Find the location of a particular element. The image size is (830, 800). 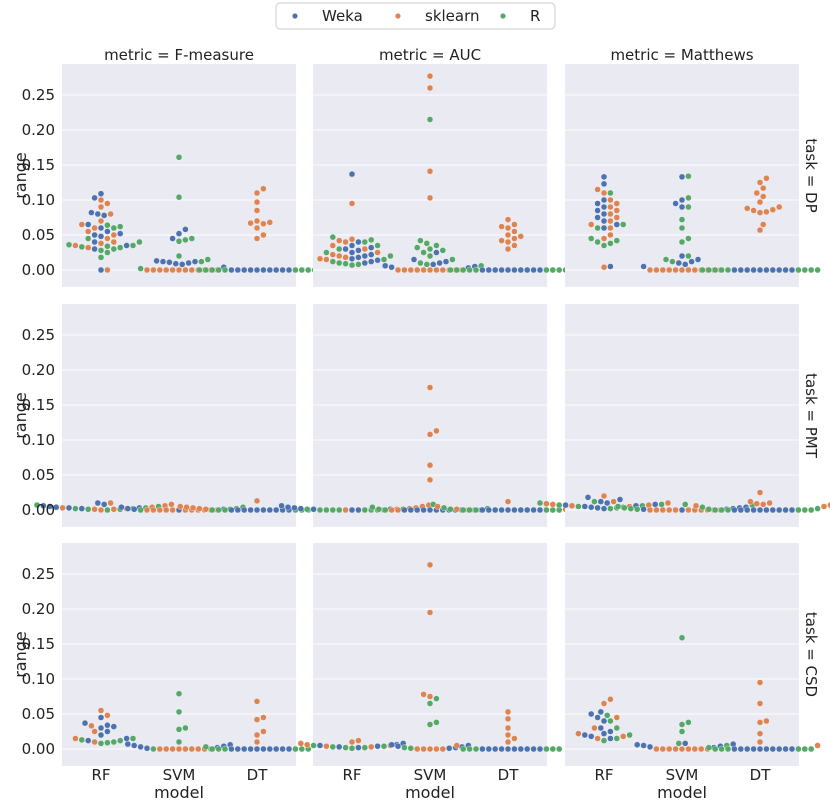

y-tick-label: 0.15 is located at coordinates (38, 405).